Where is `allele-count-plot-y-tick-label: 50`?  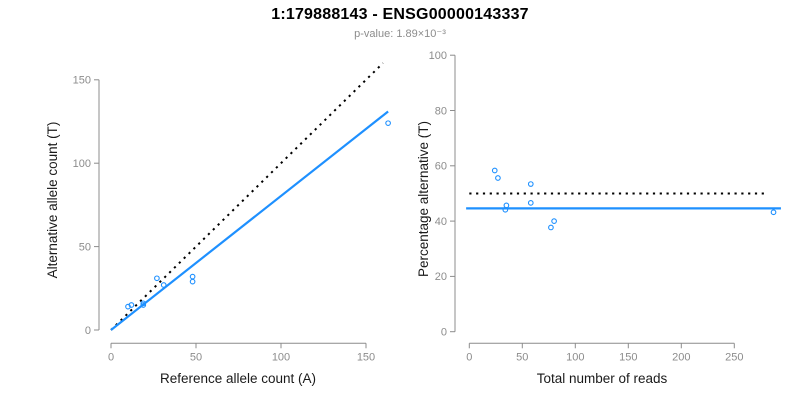
allele-count-plot-y-tick-label: 50 is located at coordinates (85, 247).